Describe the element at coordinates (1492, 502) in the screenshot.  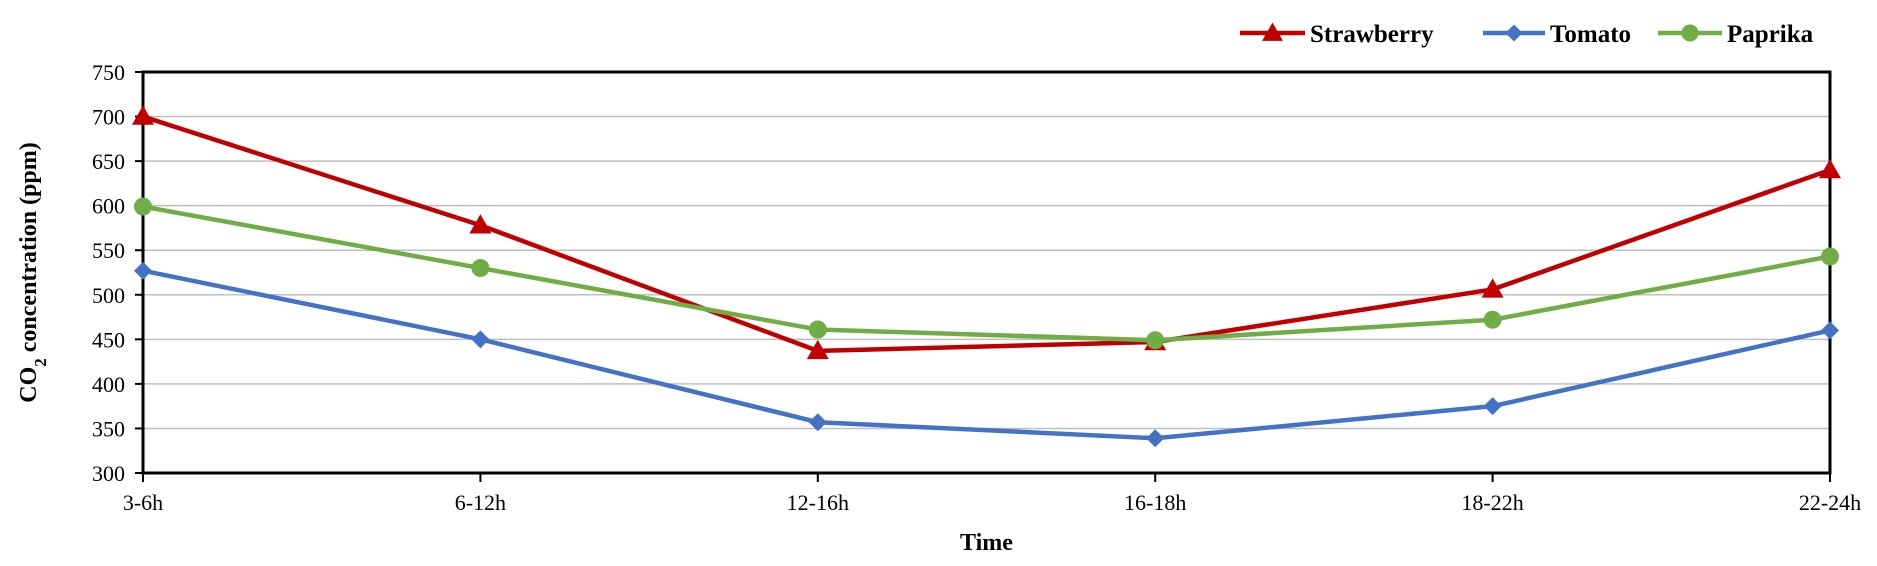
I see `x-tick-label-18-22h: 18-22h` at that location.